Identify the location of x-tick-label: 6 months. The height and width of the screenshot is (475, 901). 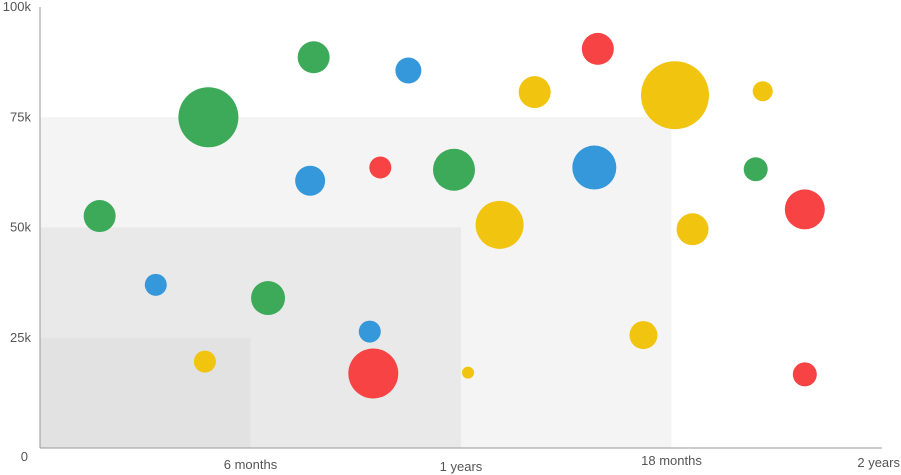
(251, 464).